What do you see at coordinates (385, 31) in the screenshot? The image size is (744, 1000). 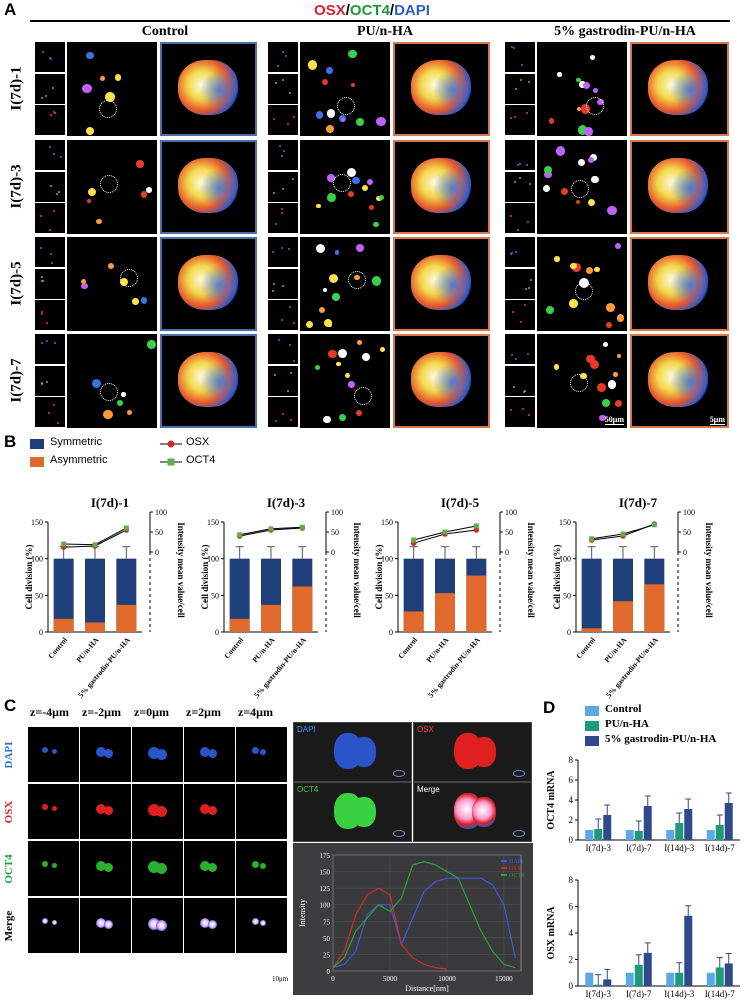 I see `column-title-pu-nha: PU/n-HA` at bounding box center [385, 31].